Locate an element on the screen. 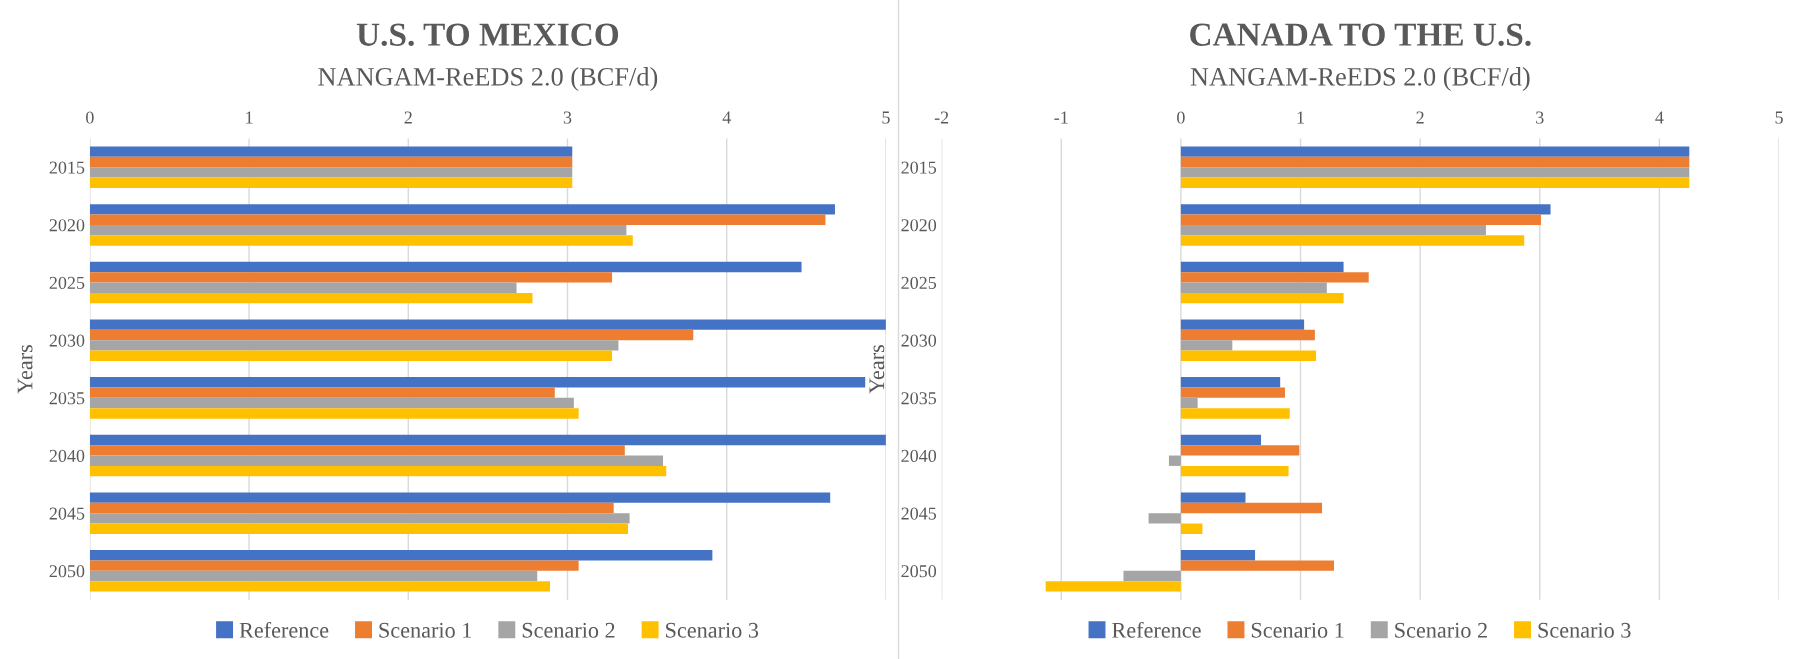 This screenshot has height=659, width=1797. x-tick-label: 5 is located at coordinates (886, 117).